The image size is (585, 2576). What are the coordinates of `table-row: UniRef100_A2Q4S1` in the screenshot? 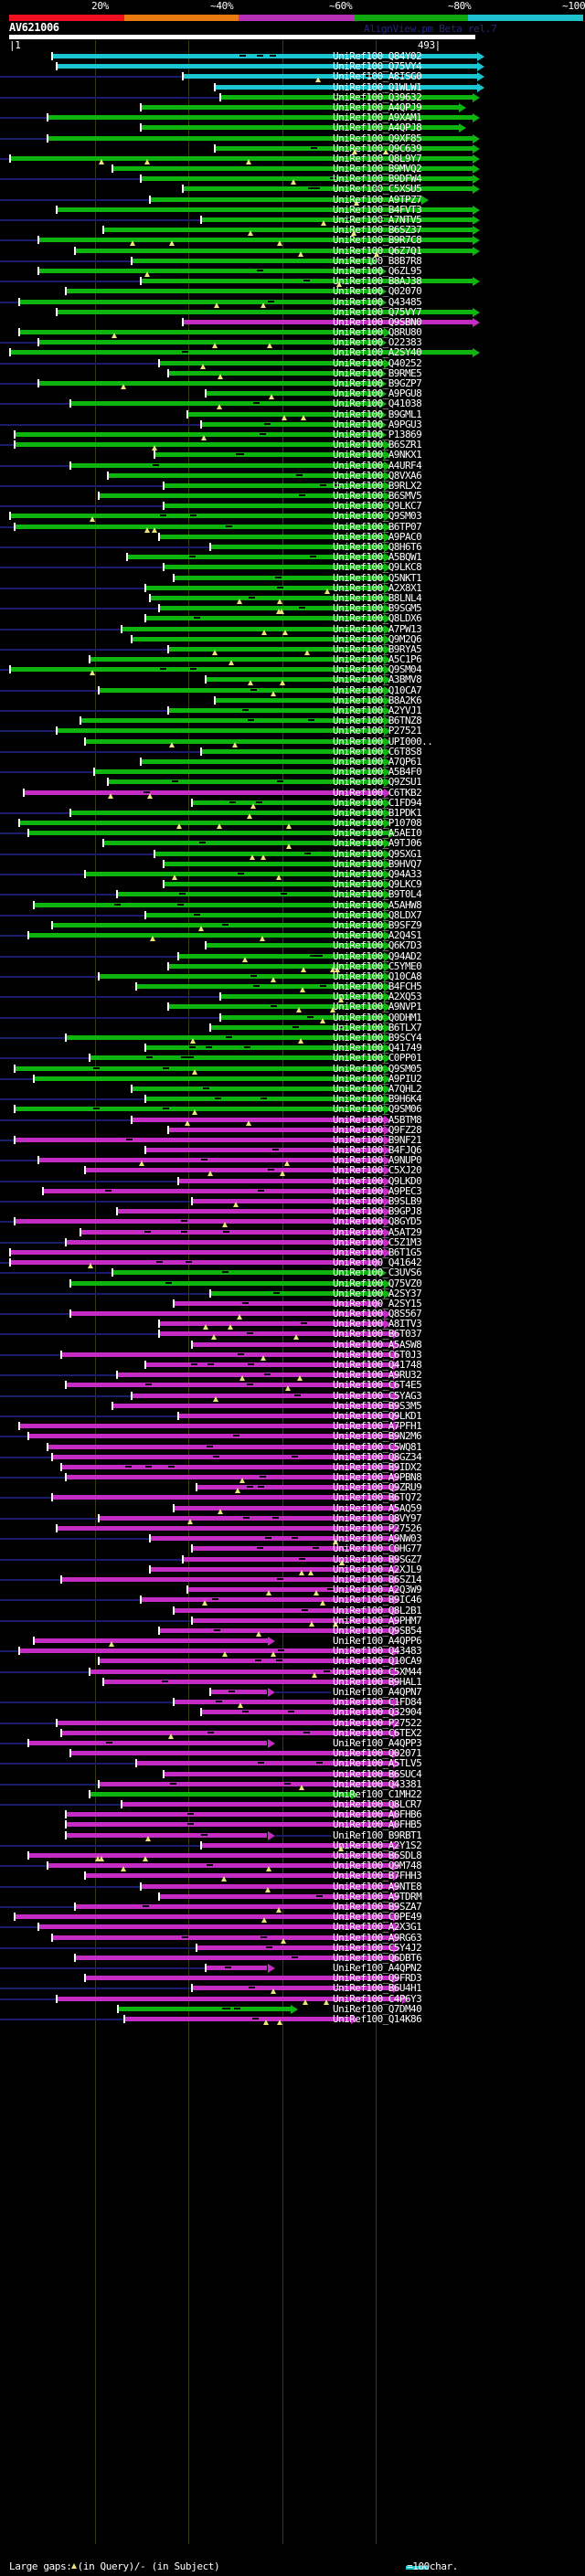 It's located at (293, 936).